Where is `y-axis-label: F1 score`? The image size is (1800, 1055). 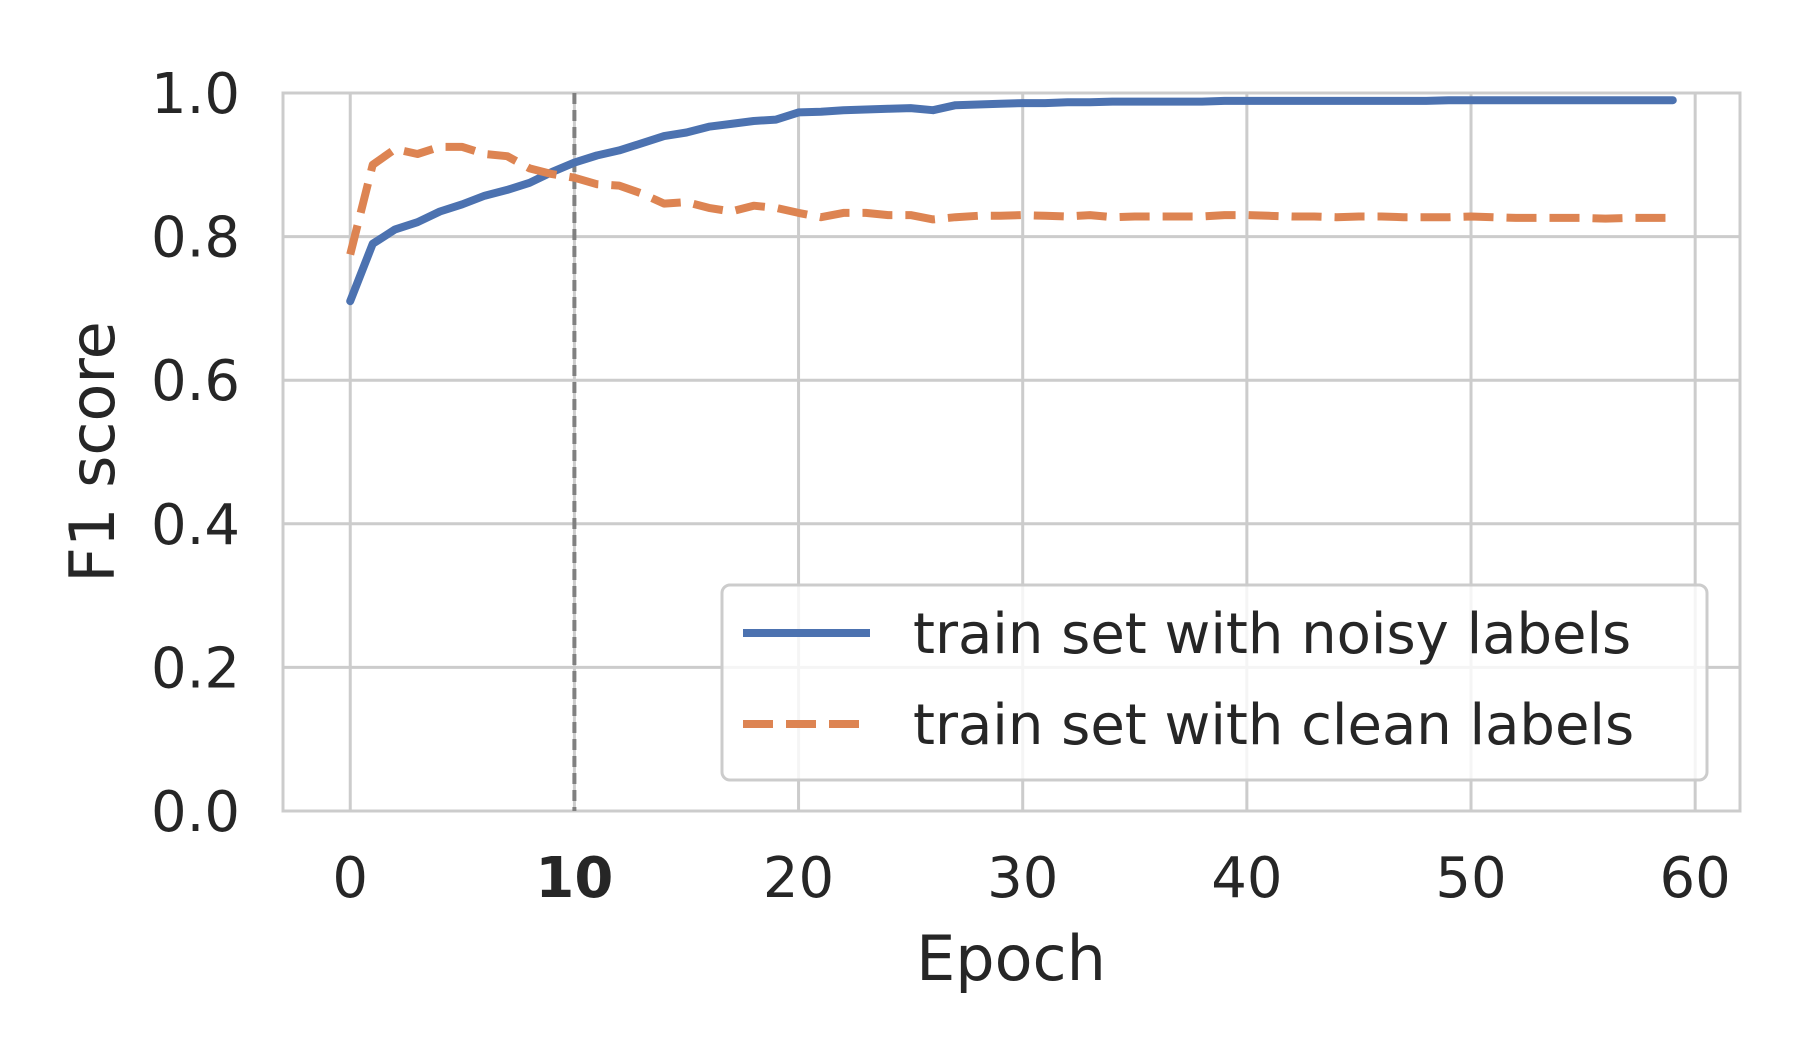
y-axis-label: F1 score is located at coordinates (92, 451).